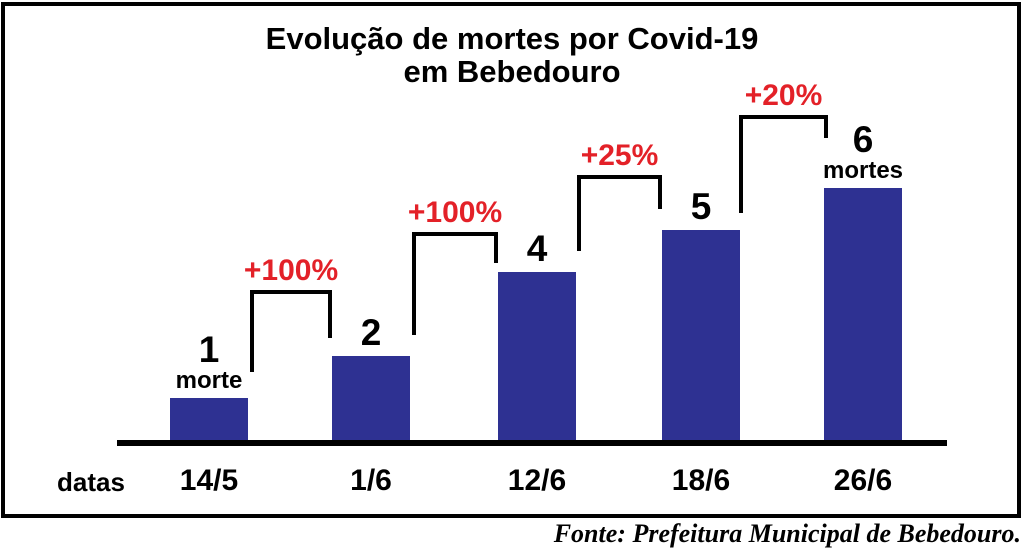 The height and width of the screenshot is (553, 1024). Describe the element at coordinates (537, 248) in the screenshot. I see `bar-value-label: 4` at that location.